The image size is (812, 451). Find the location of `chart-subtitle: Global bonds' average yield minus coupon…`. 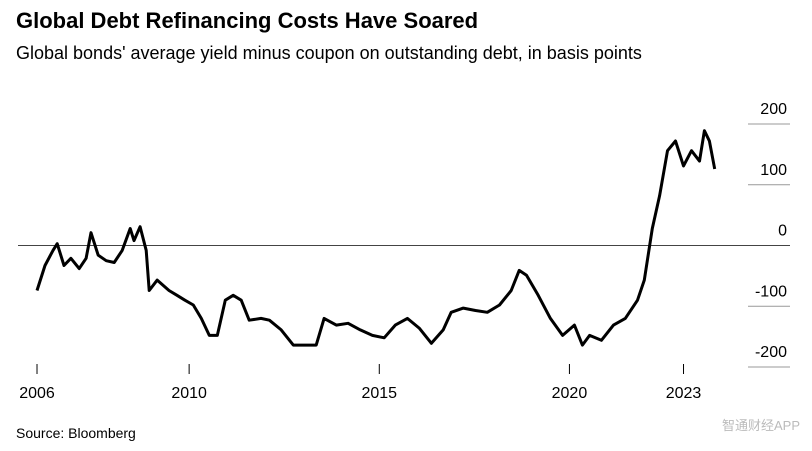

chart-subtitle: Global bonds' average yield minus coupon… is located at coordinates (329, 53).